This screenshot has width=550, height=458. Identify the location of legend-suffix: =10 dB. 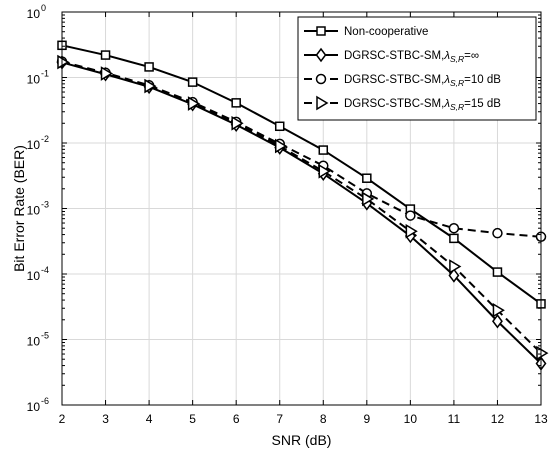
(482, 80).